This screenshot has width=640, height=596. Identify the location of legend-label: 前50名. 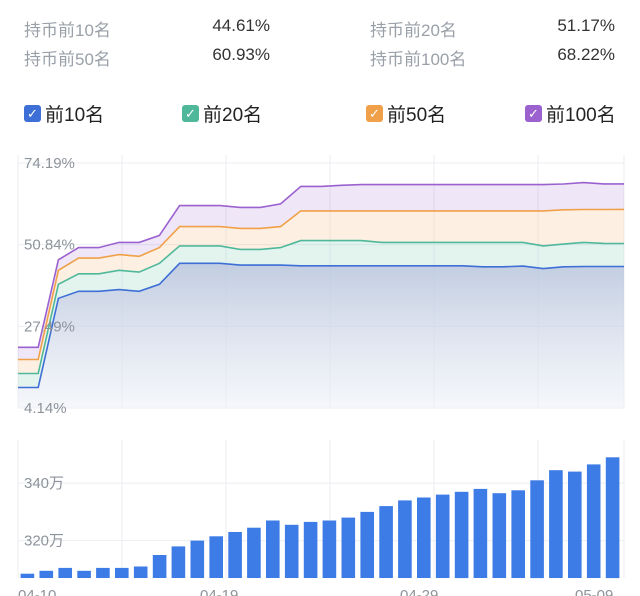
(417, 115).